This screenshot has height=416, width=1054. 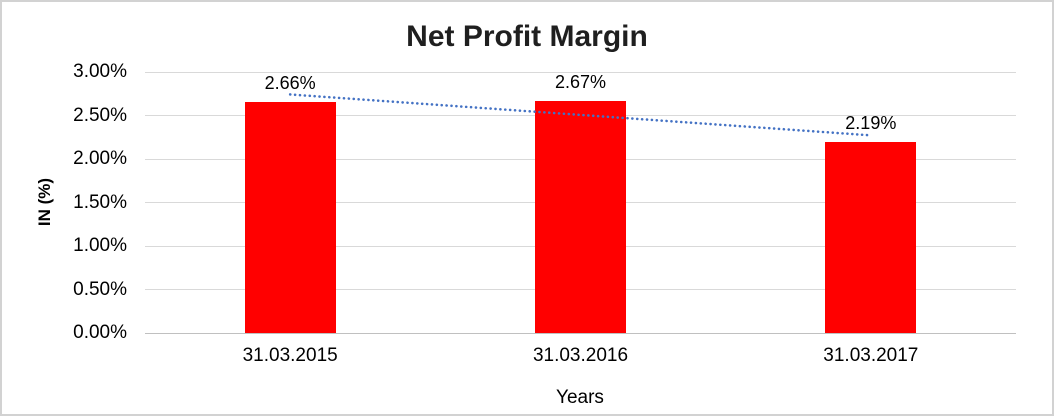 What do you see at coordinates (100, 245) in the screenshot?
I see `y-tick-label: 1.00%` at bounding box center [100, 245].